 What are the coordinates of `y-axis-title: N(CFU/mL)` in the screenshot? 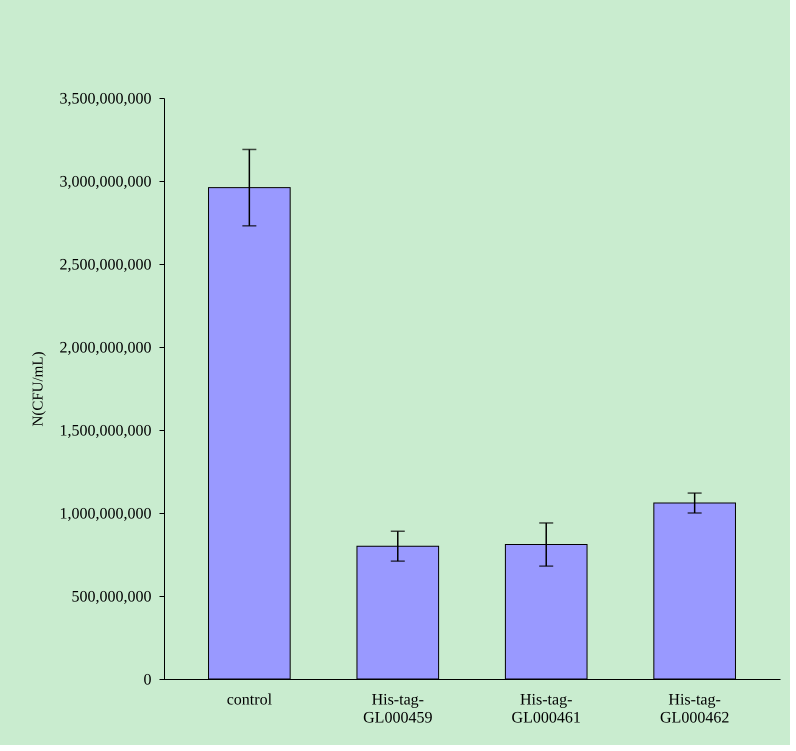 It's located at (38, 388).